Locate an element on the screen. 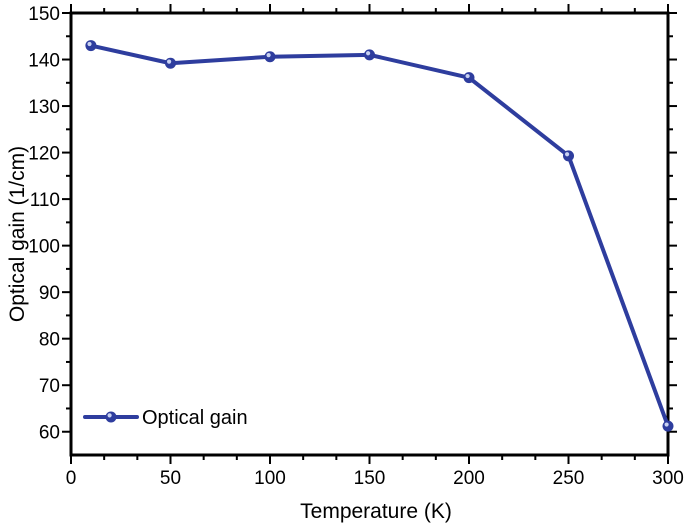  y-tick-label: 130 is located at coordinates (44, 107).